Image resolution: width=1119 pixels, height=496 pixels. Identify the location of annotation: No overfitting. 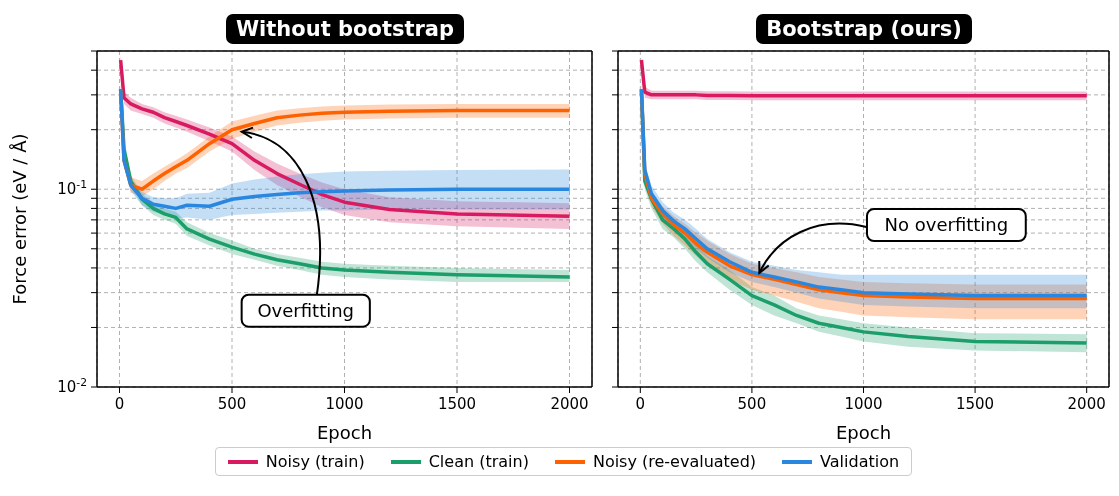
(946, 224).